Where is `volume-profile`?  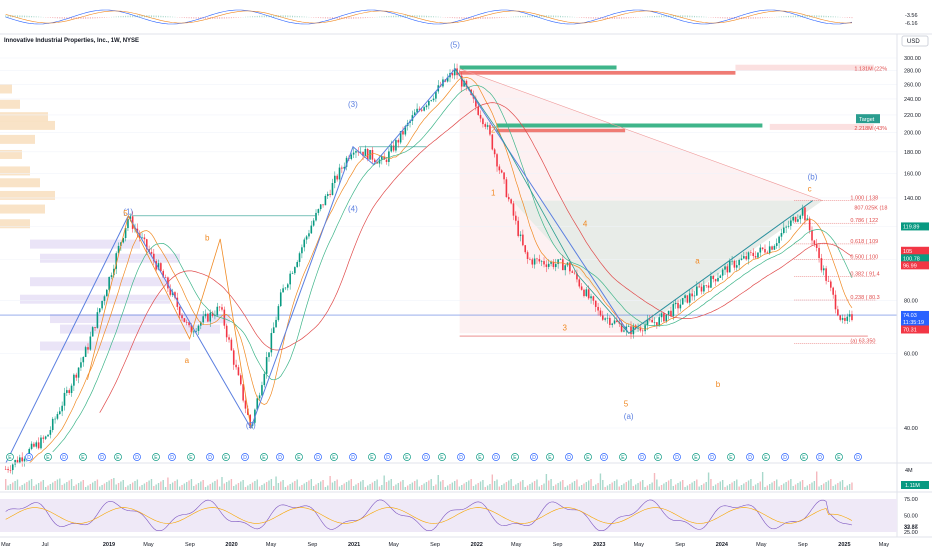
volume-profile is located at coordinates (115, 217).